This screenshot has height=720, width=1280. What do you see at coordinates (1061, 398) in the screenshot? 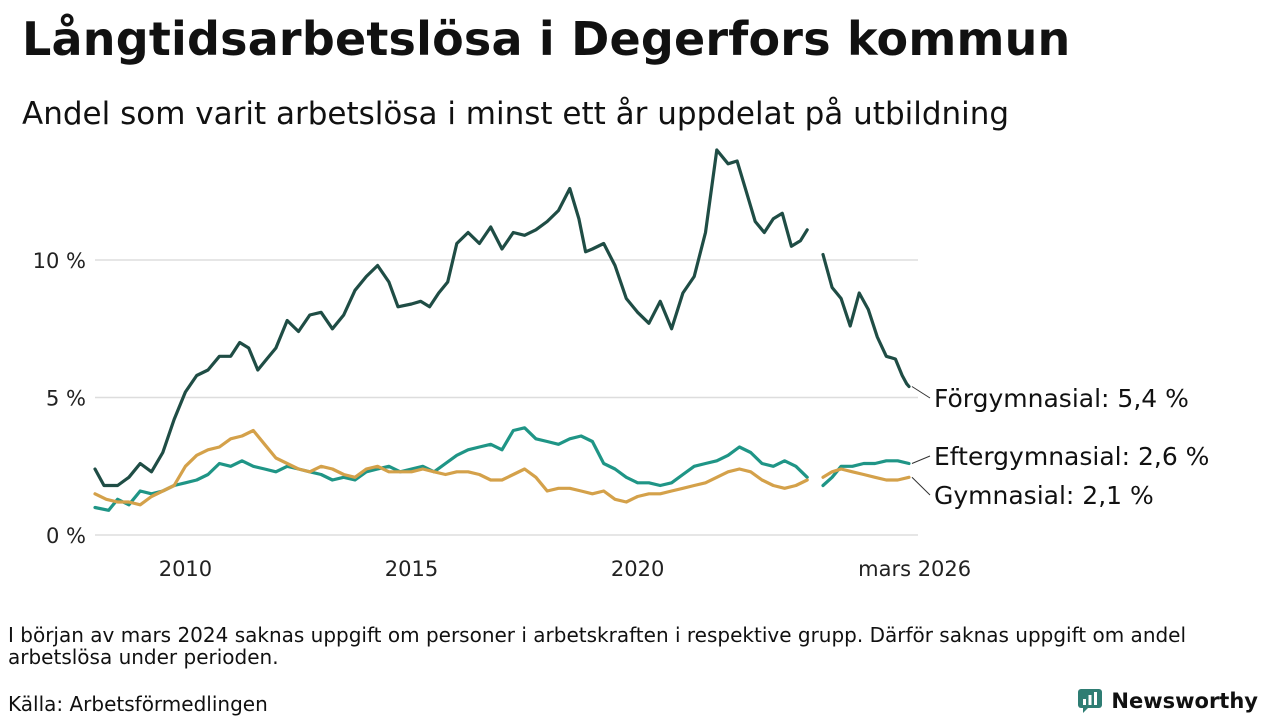
I see `series-end-label: Förgymnasial: 5,4 %` at bounding box center [1061, 398].